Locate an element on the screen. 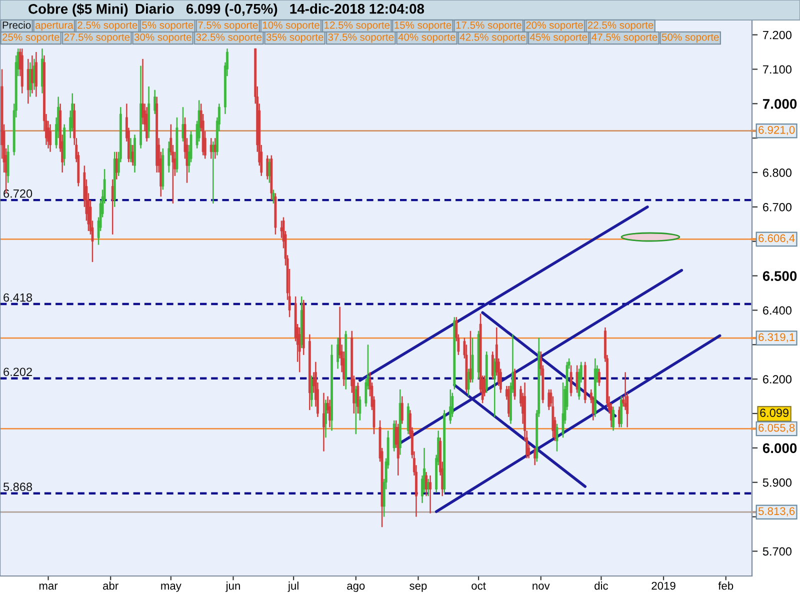  annotation: 42.5% soporte is located at coordinates (493, 38).